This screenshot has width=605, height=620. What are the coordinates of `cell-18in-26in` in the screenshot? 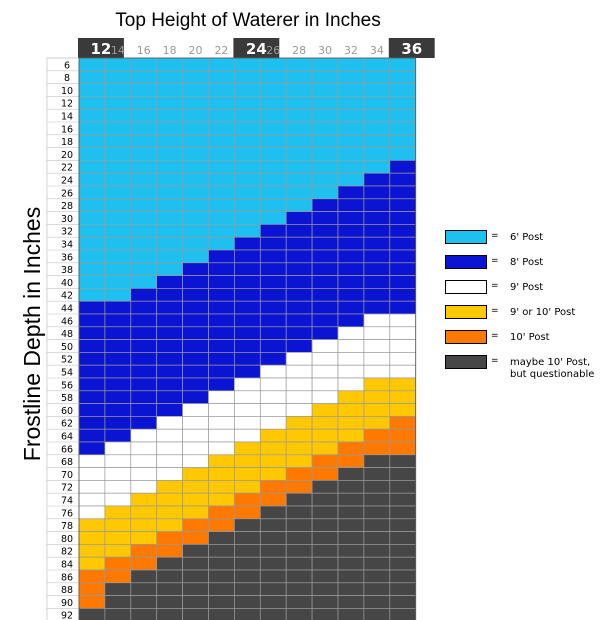 It's located at (169, 192).